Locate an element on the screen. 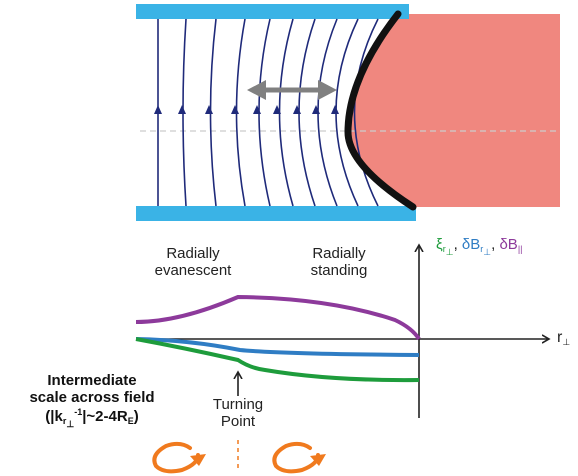 This screenshot has width=578, height=476. field-line-arrows is located at coordinates (246, 109).